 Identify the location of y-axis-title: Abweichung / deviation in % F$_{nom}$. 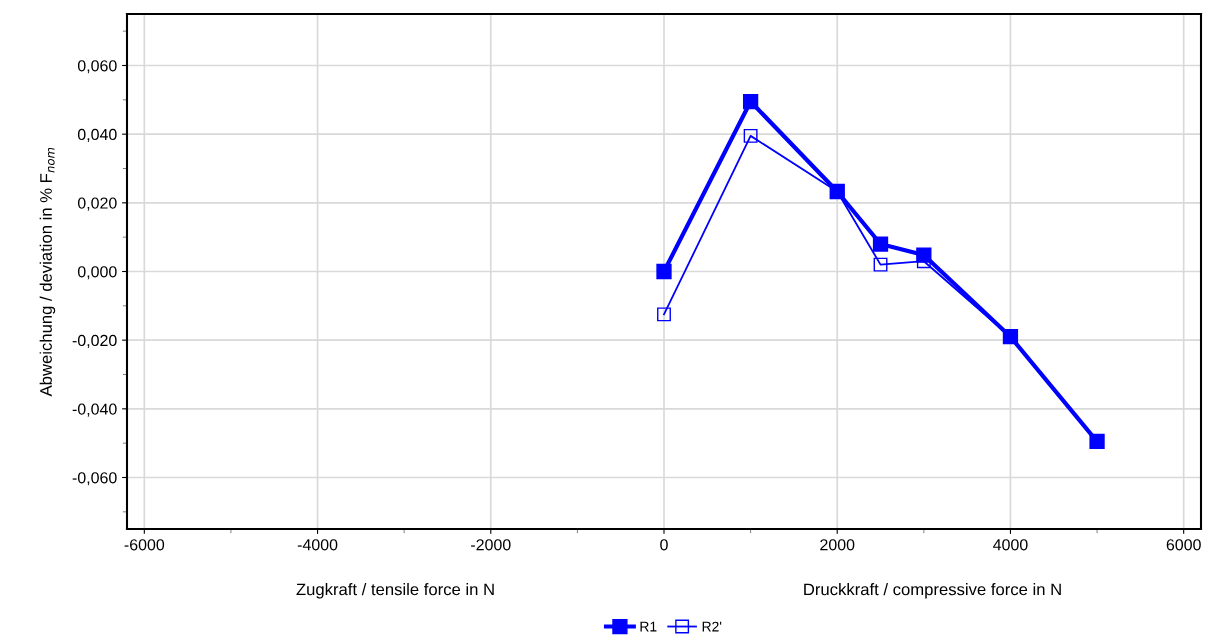
(47, 272).